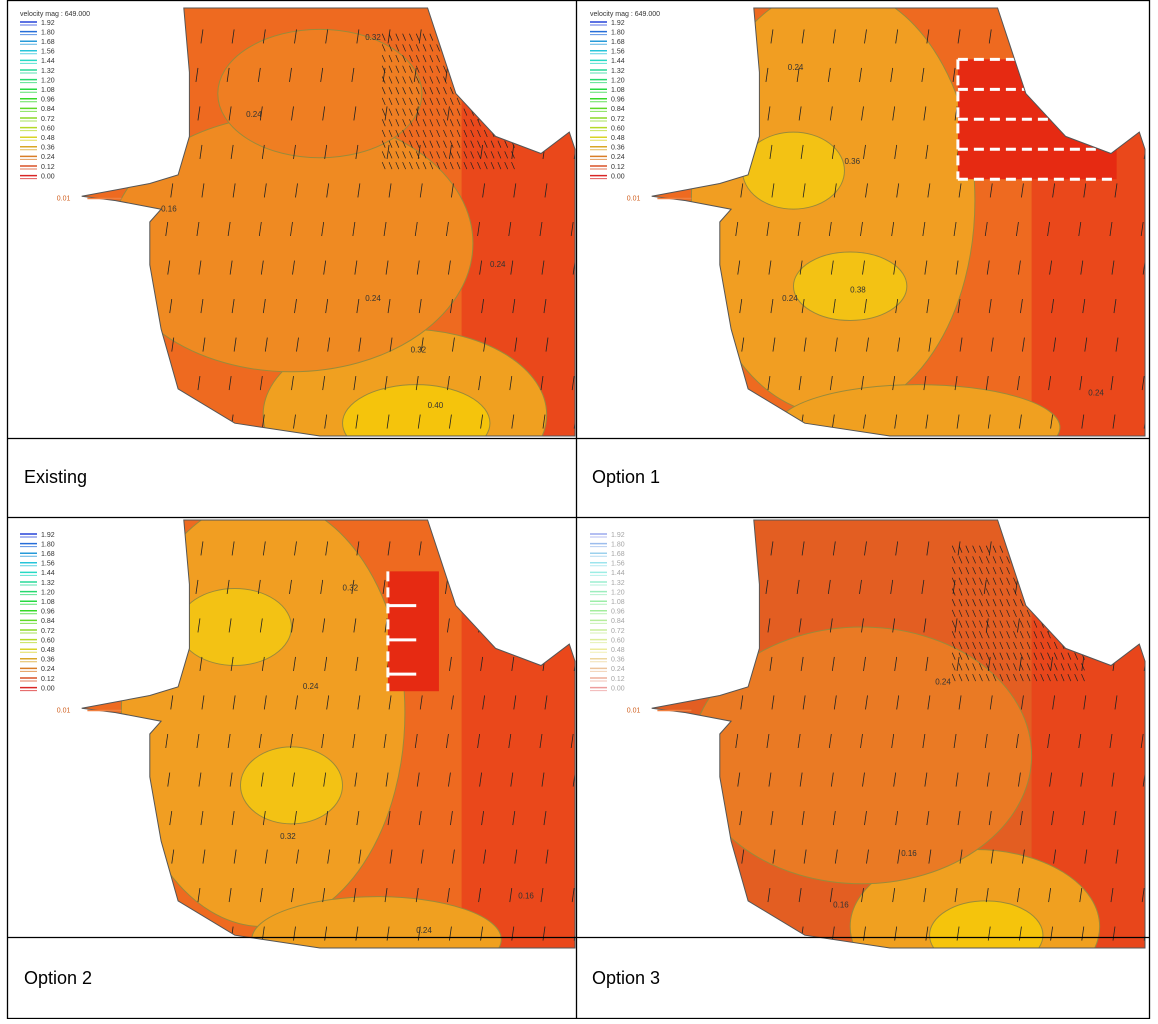 The image size is (1158, 1024). Describe the element at coordinates (48, 148) in the screenshot. I see `legend-value: 0.36` at that location.